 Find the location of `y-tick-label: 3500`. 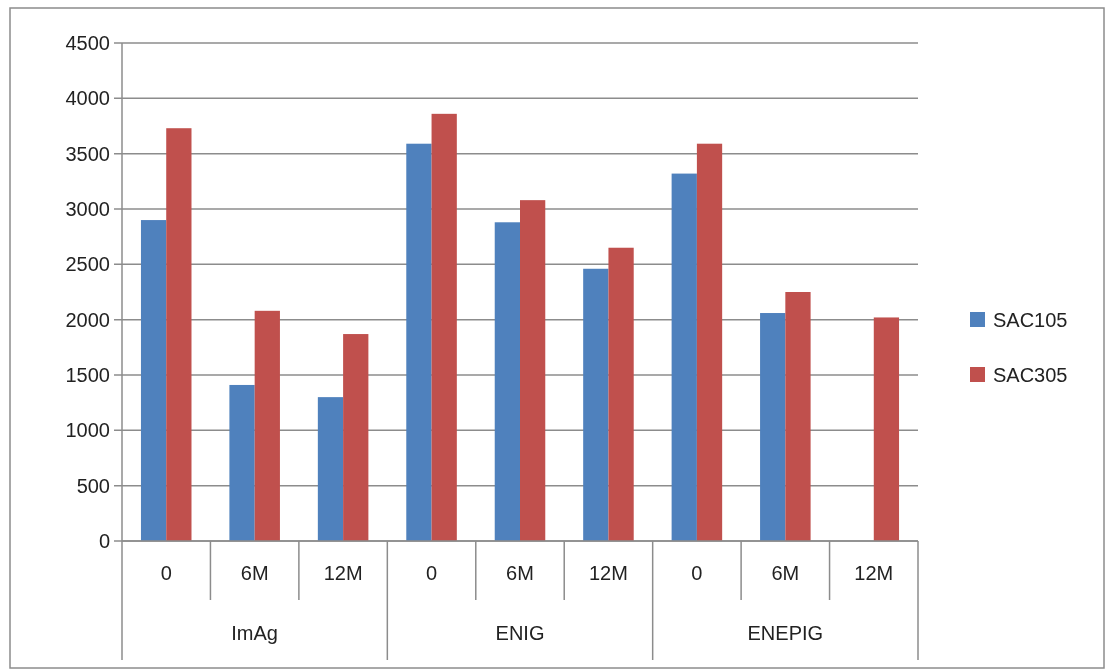

y-tick-label: 3500 is located at coordinates (87, 153).